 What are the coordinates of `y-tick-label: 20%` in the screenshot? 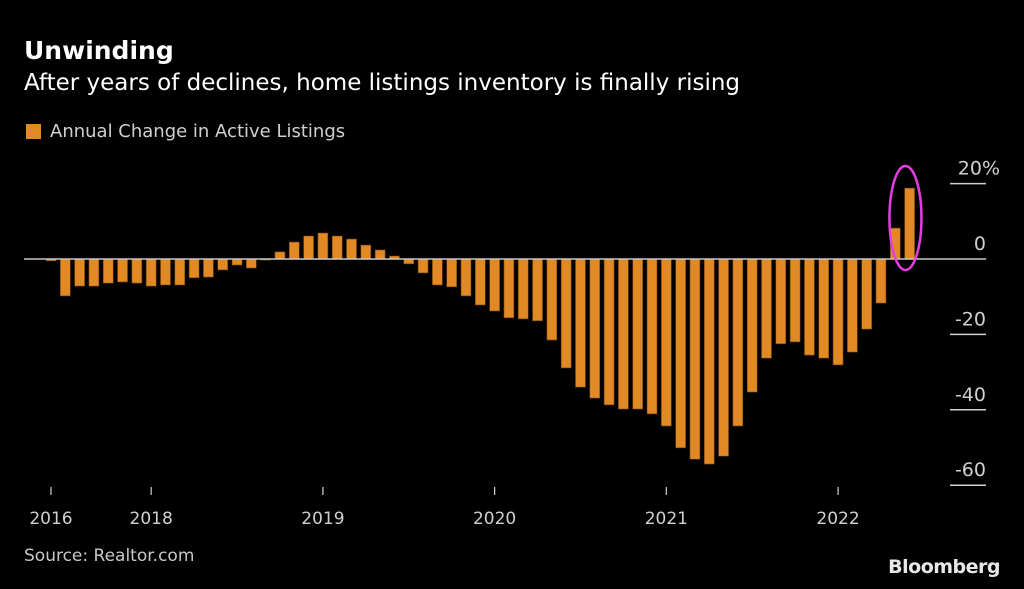 It's located at (979, 169).